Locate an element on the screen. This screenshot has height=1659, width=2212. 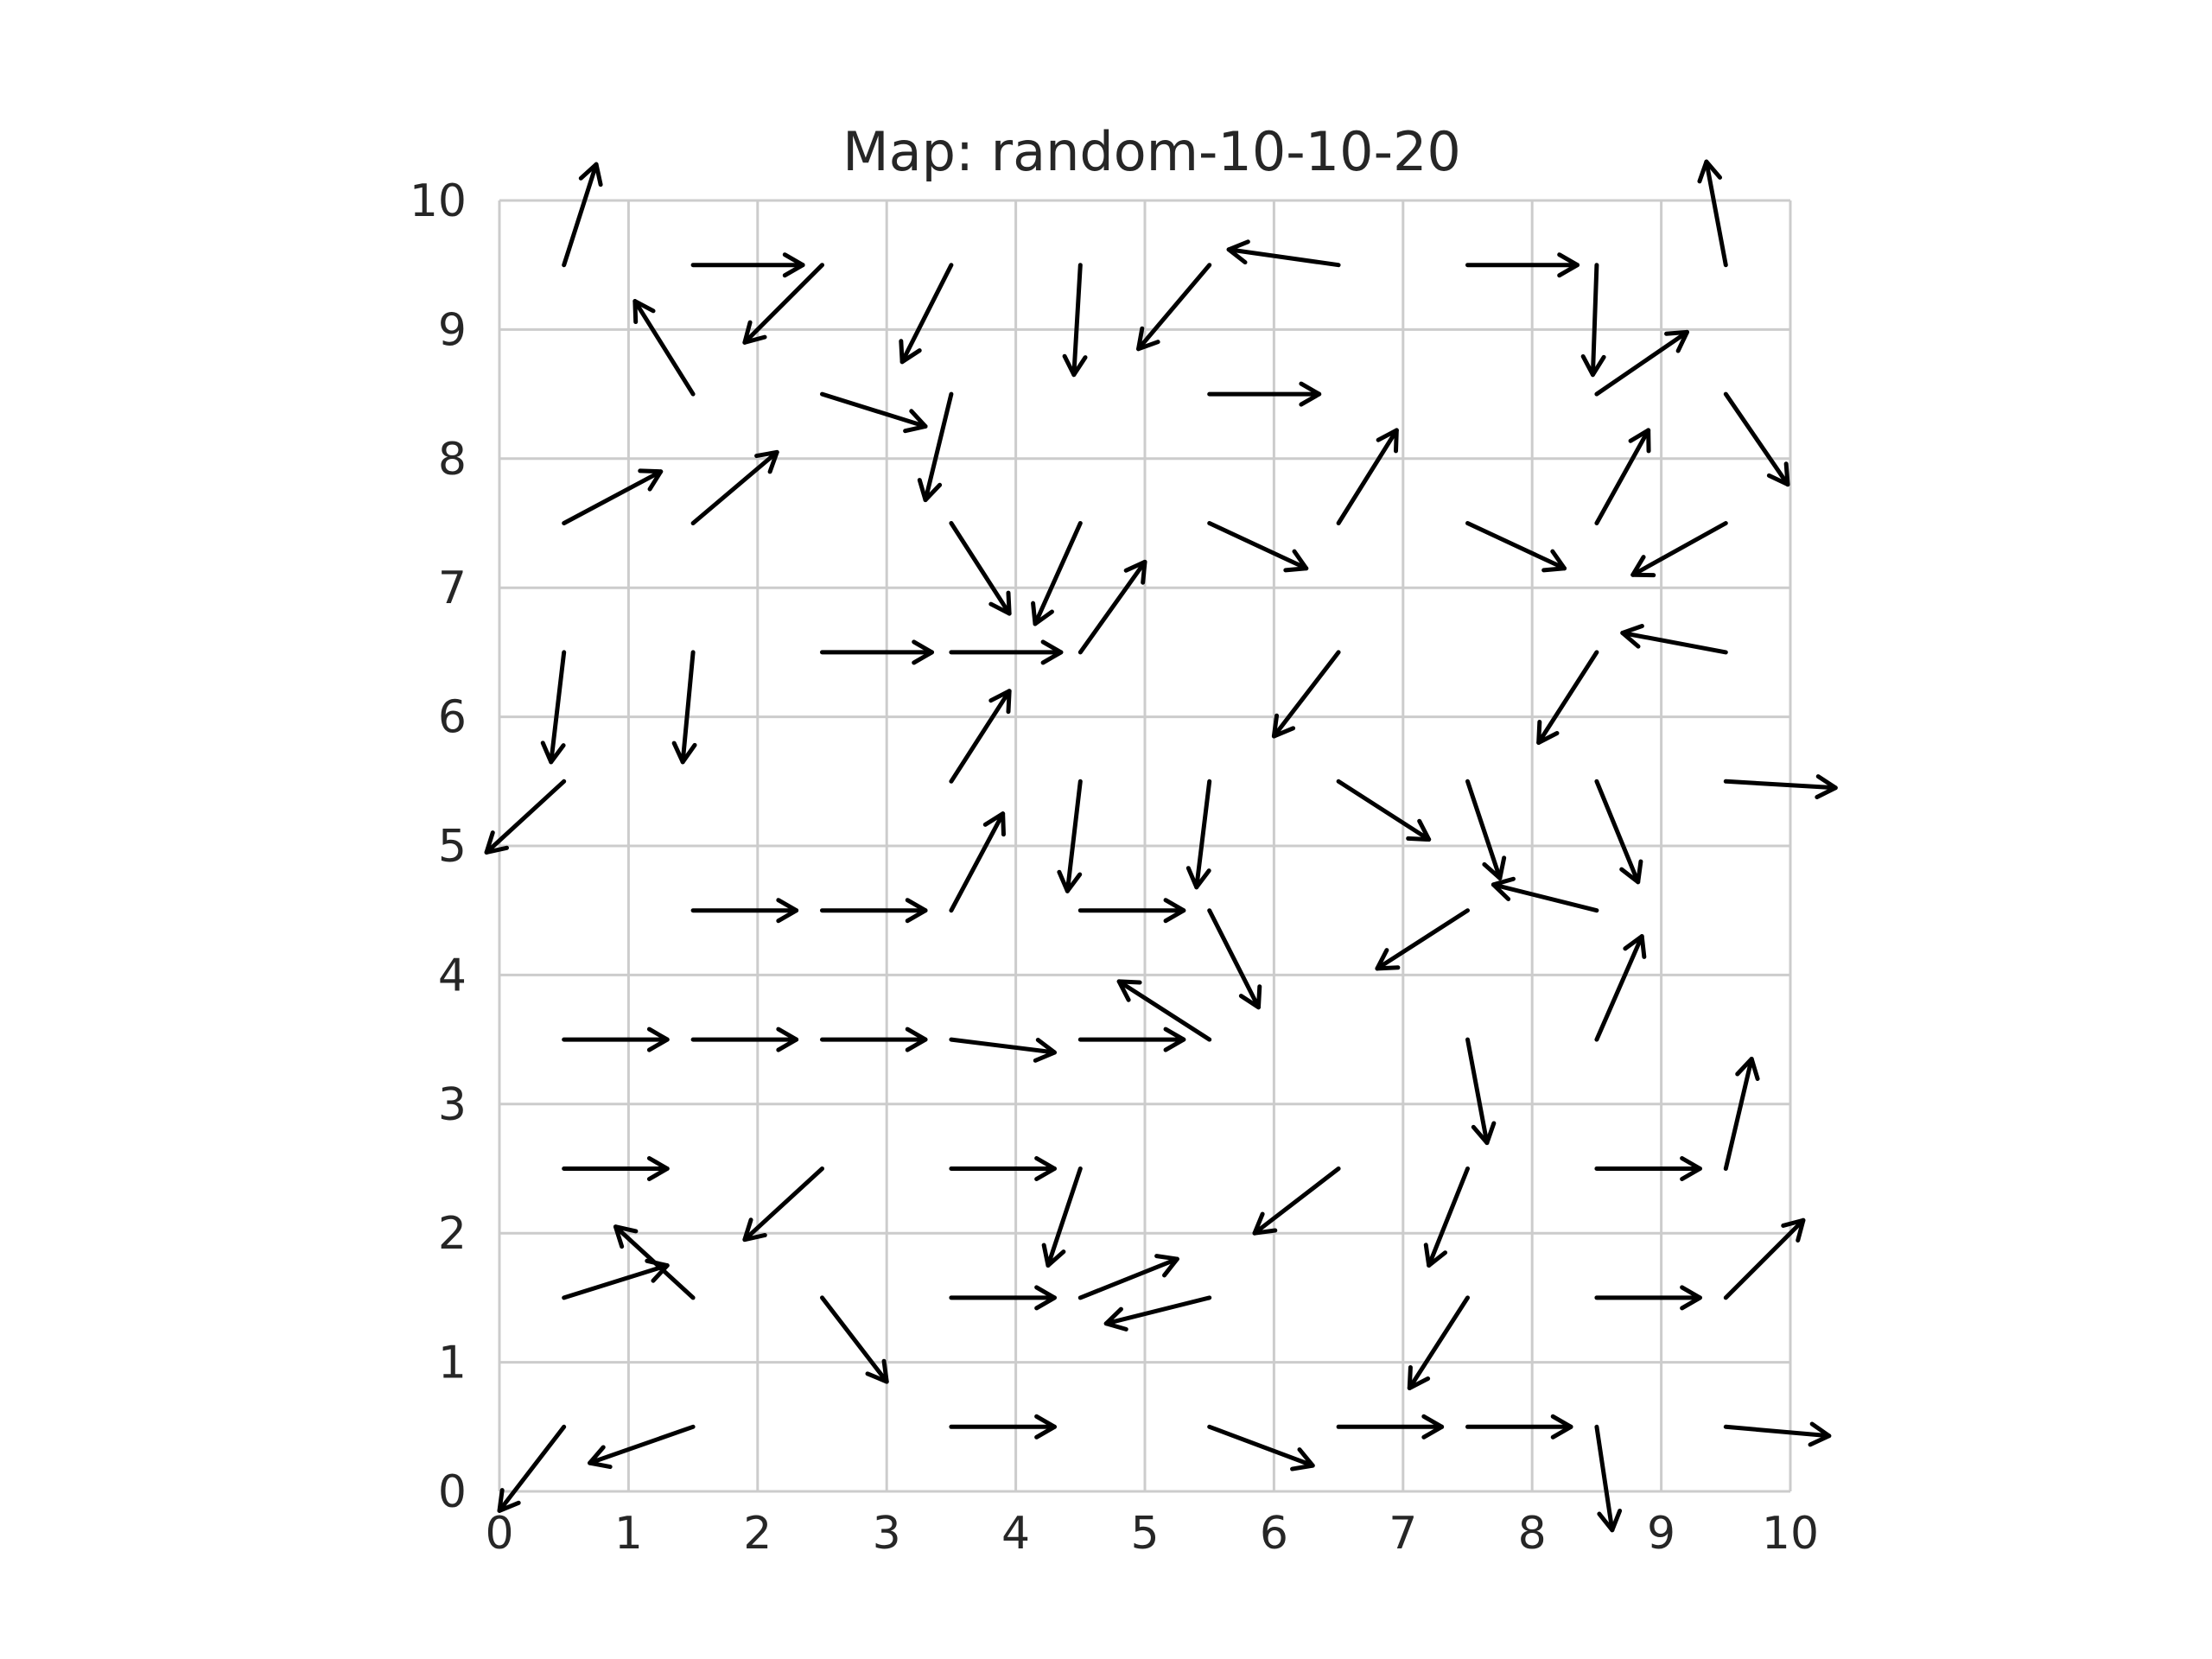
y-tick-label: 3 is located at coordinates (452, 1105).